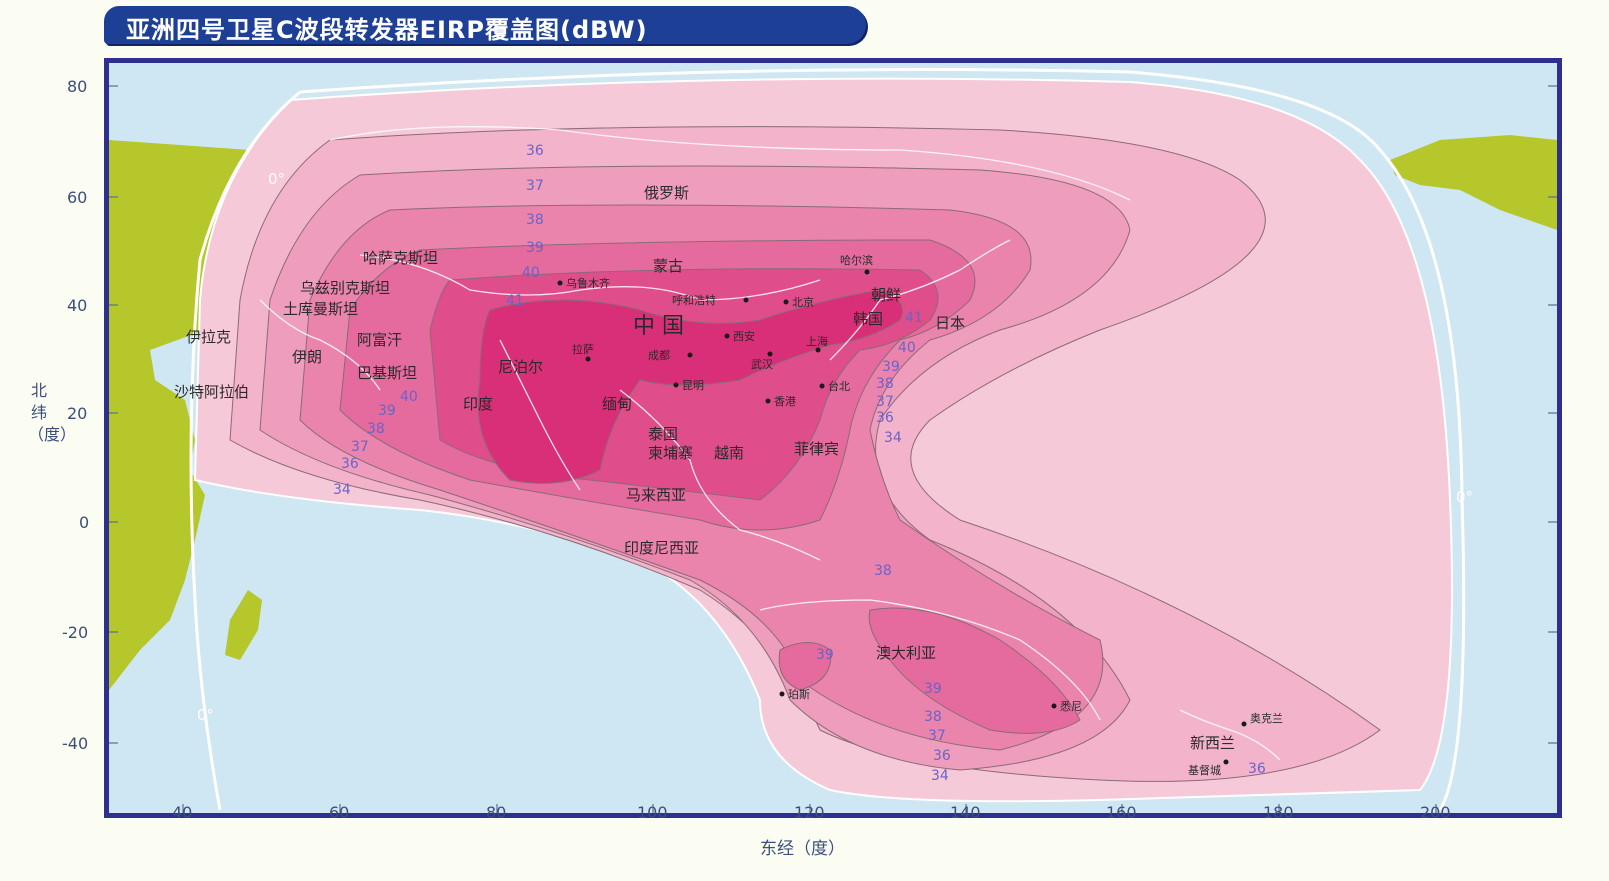 This screenshot has height=881, width=1609. I want to click on y-tick-label: 0, so click(84, 522).